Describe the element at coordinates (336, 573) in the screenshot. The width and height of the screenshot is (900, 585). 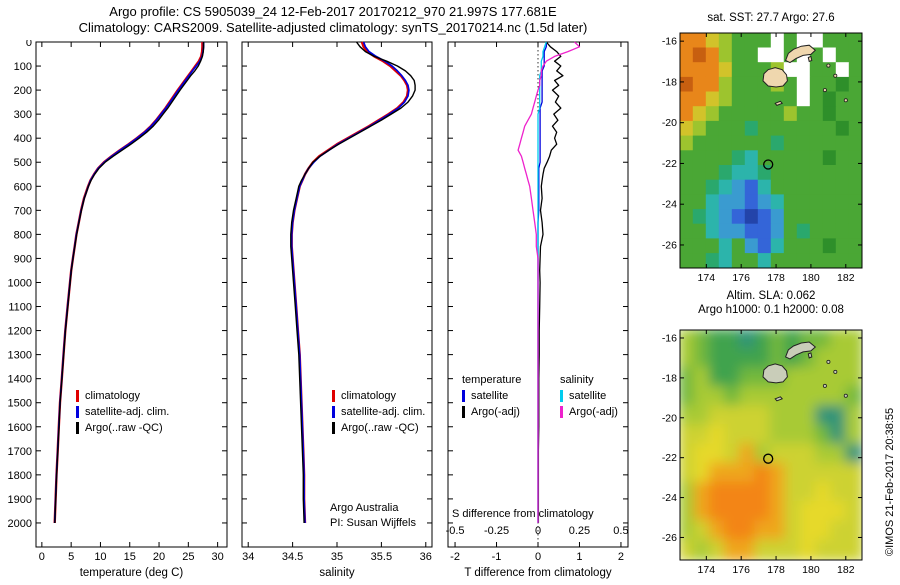
I see `svg-text: salinity` at that location.